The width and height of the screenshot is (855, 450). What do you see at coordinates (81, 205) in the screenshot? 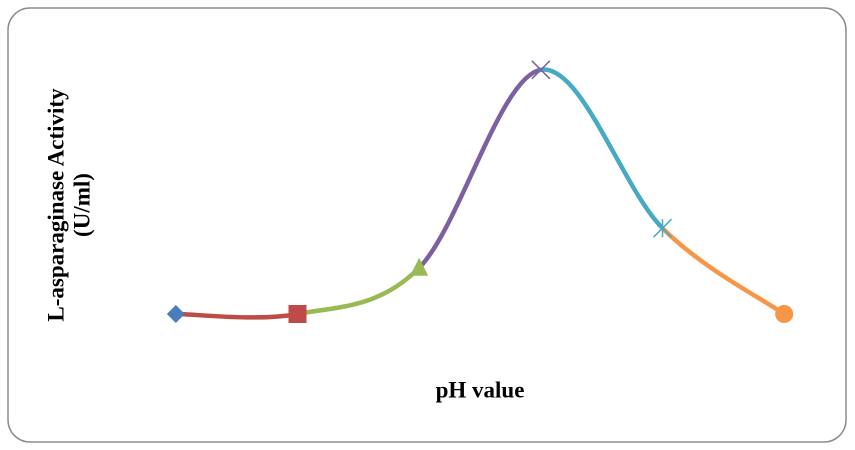
I see `y-axis-label-line: (U/ml)` at bounding box center [81, 205].